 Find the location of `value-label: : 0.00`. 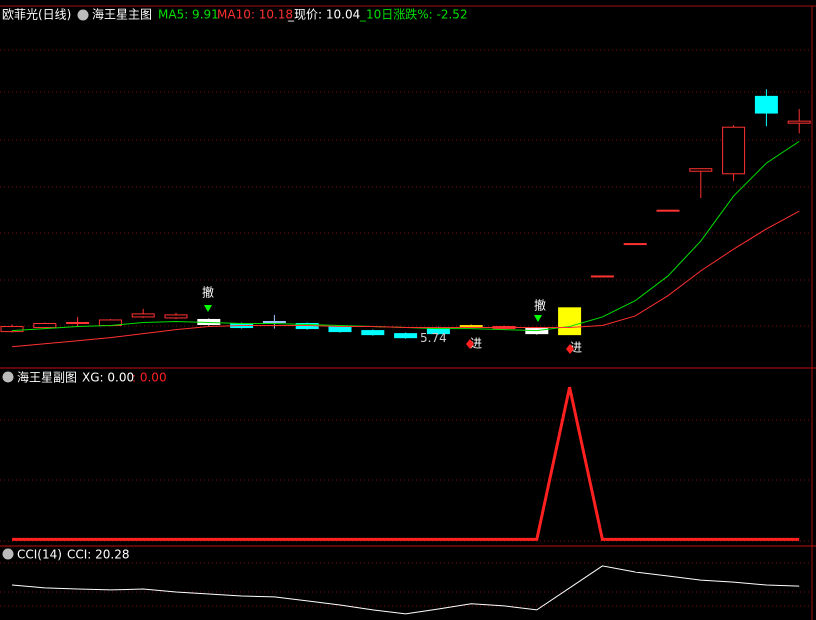

value-label: : 0.00 is located at coordinates (149, 378).